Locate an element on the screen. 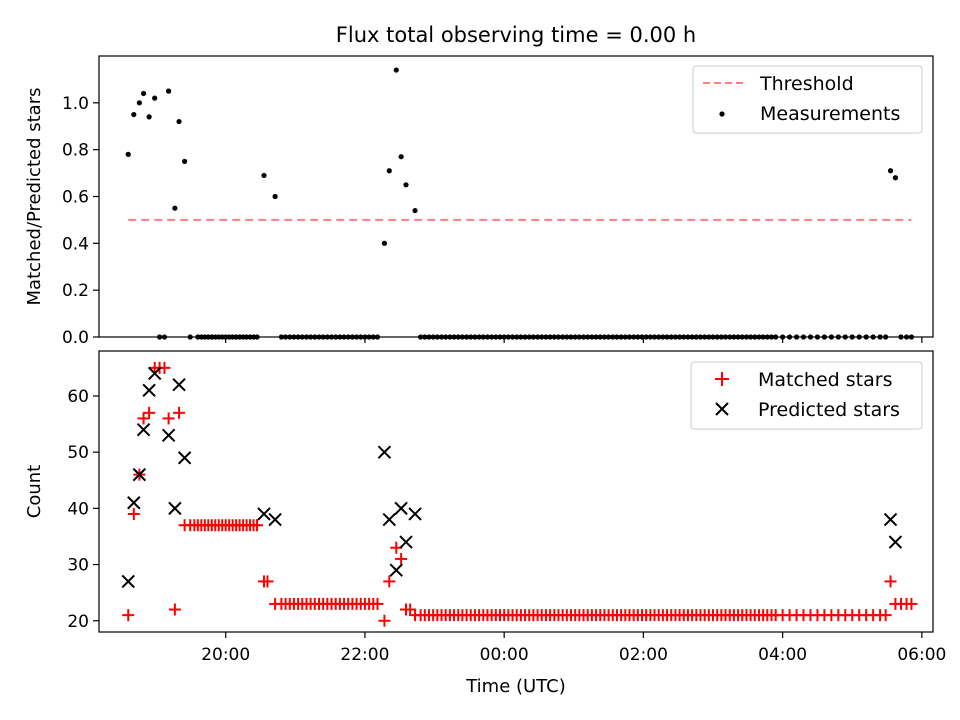 Image resolution: width=960 pixels, height=720 pixels. legend-predicted-swatch is located at coordinates (722, 409).